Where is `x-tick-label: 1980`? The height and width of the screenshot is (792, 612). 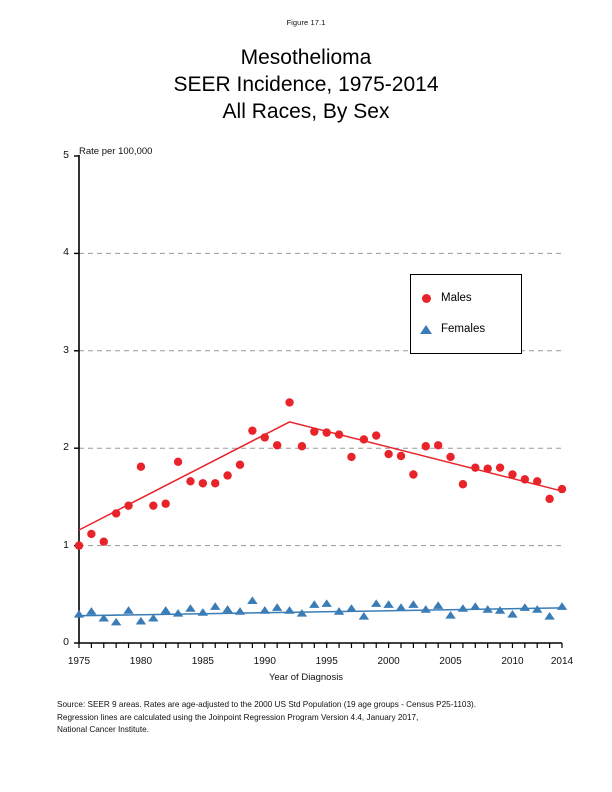
x-tick-label: 1980 is located at coordinates (141, 661).